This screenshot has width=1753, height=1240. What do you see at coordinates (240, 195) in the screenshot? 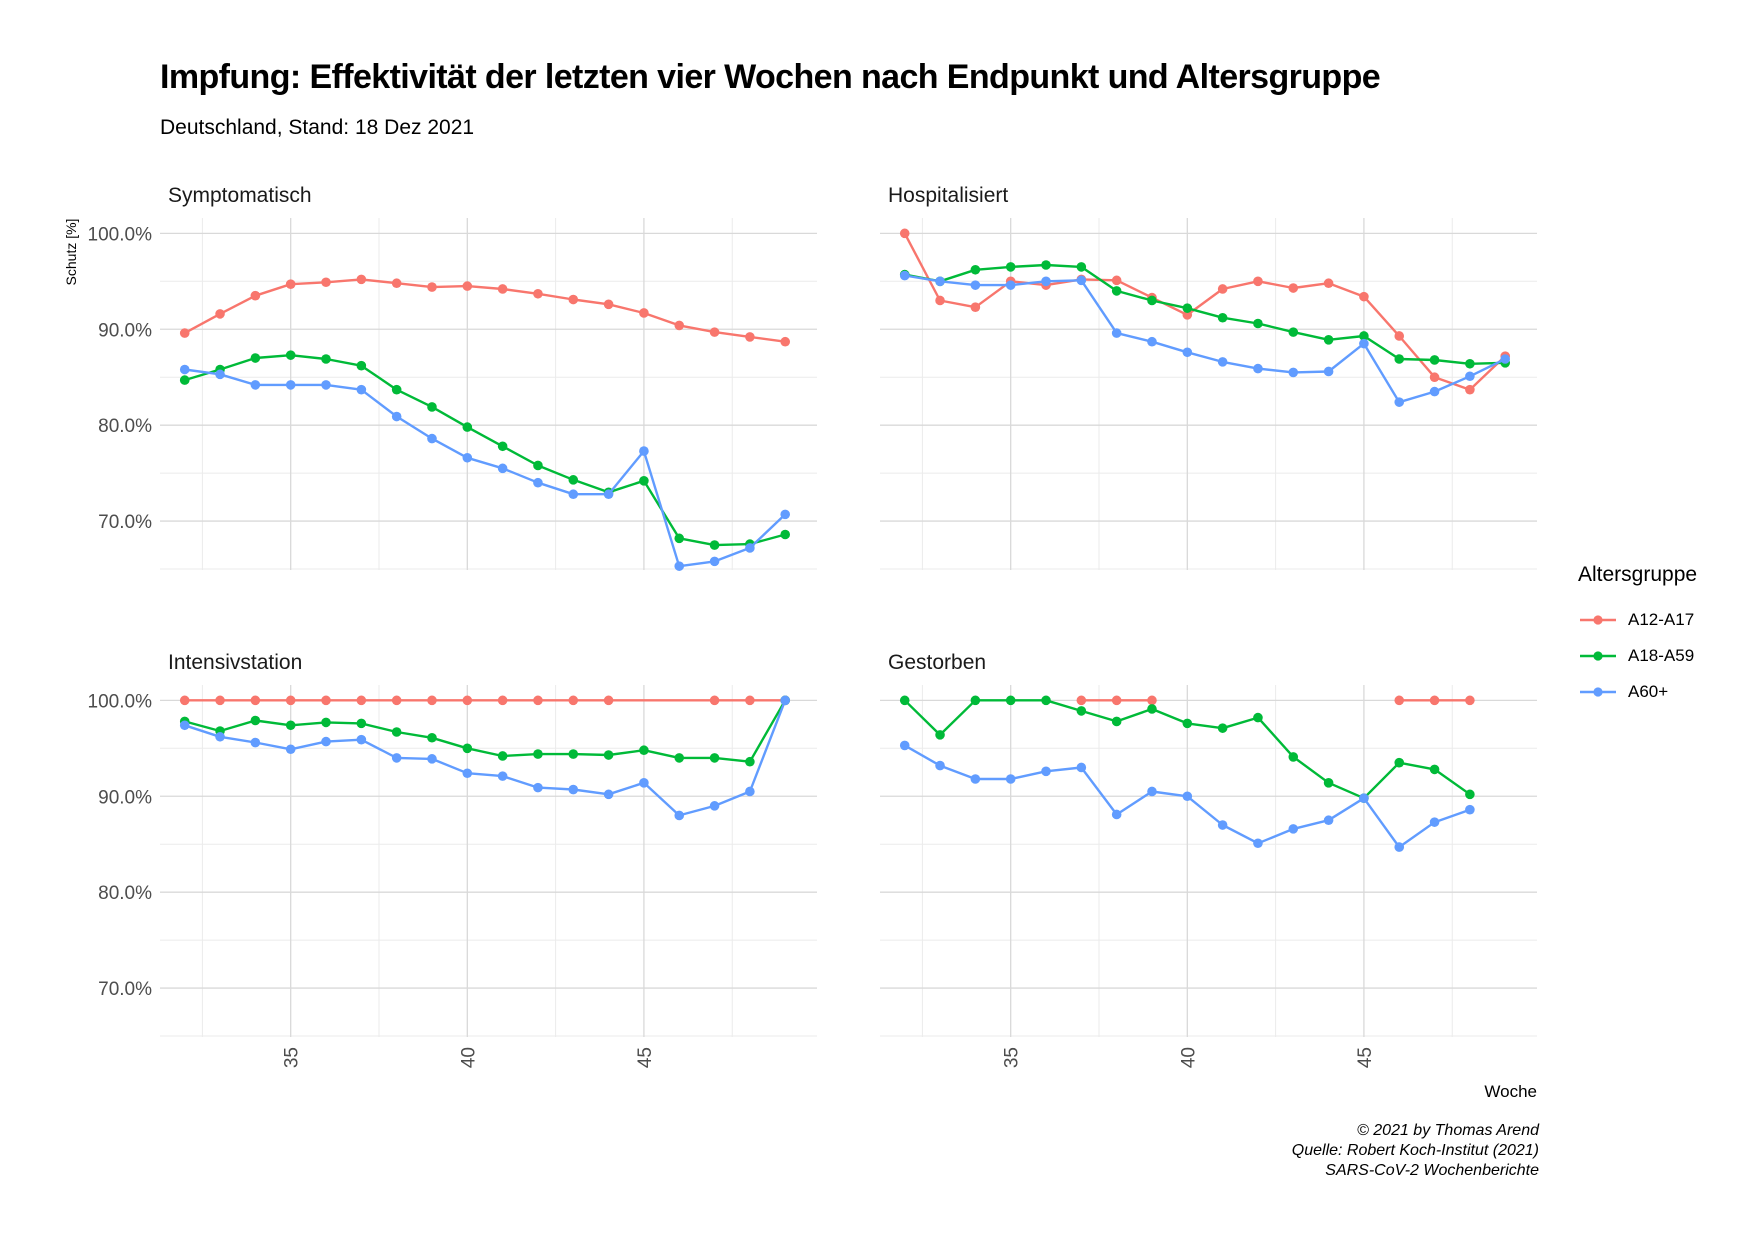
I see `panel-title-symptomatisch: Symptomatisch` at bounding box center [240, 195].